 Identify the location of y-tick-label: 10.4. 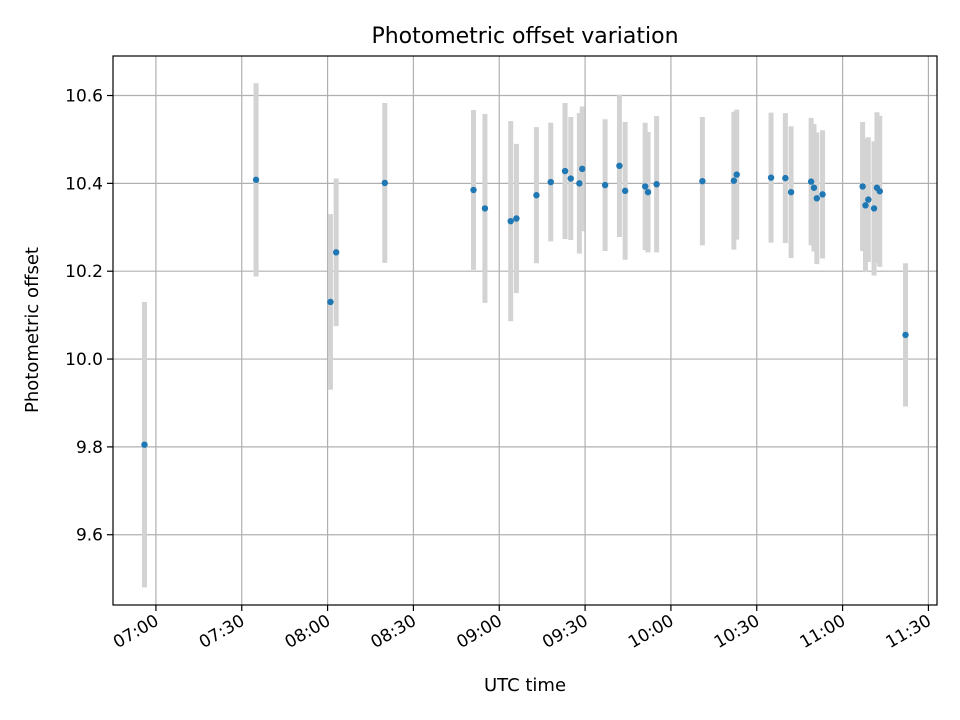
(84, 184).